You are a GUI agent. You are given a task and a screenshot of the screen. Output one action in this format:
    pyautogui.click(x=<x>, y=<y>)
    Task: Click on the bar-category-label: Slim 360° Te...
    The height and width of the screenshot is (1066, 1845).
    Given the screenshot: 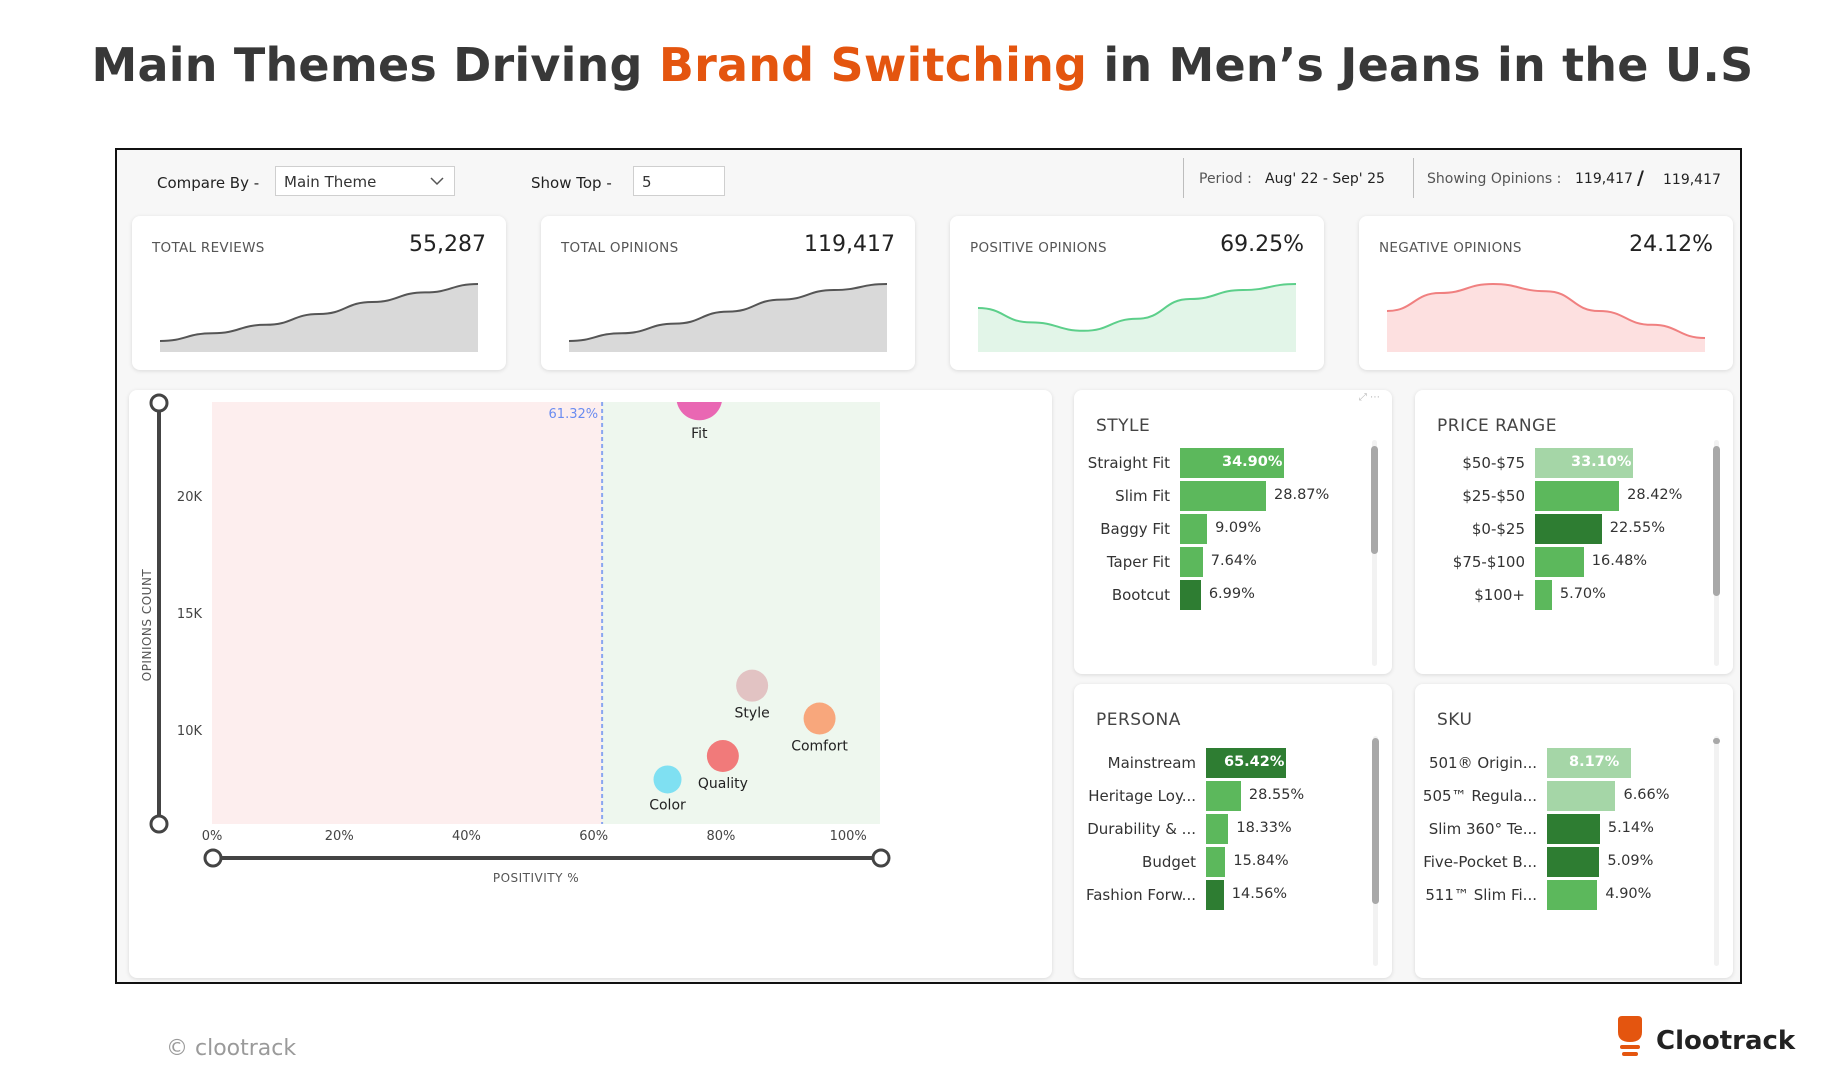 What is the action you would take?
    pyautogui.click(x=1482, y=829)
    